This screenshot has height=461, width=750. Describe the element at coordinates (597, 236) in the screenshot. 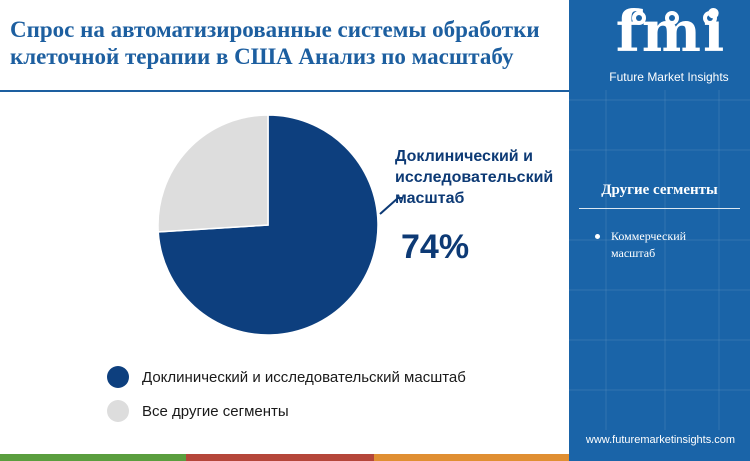

I see `bullet-icon` at that location.